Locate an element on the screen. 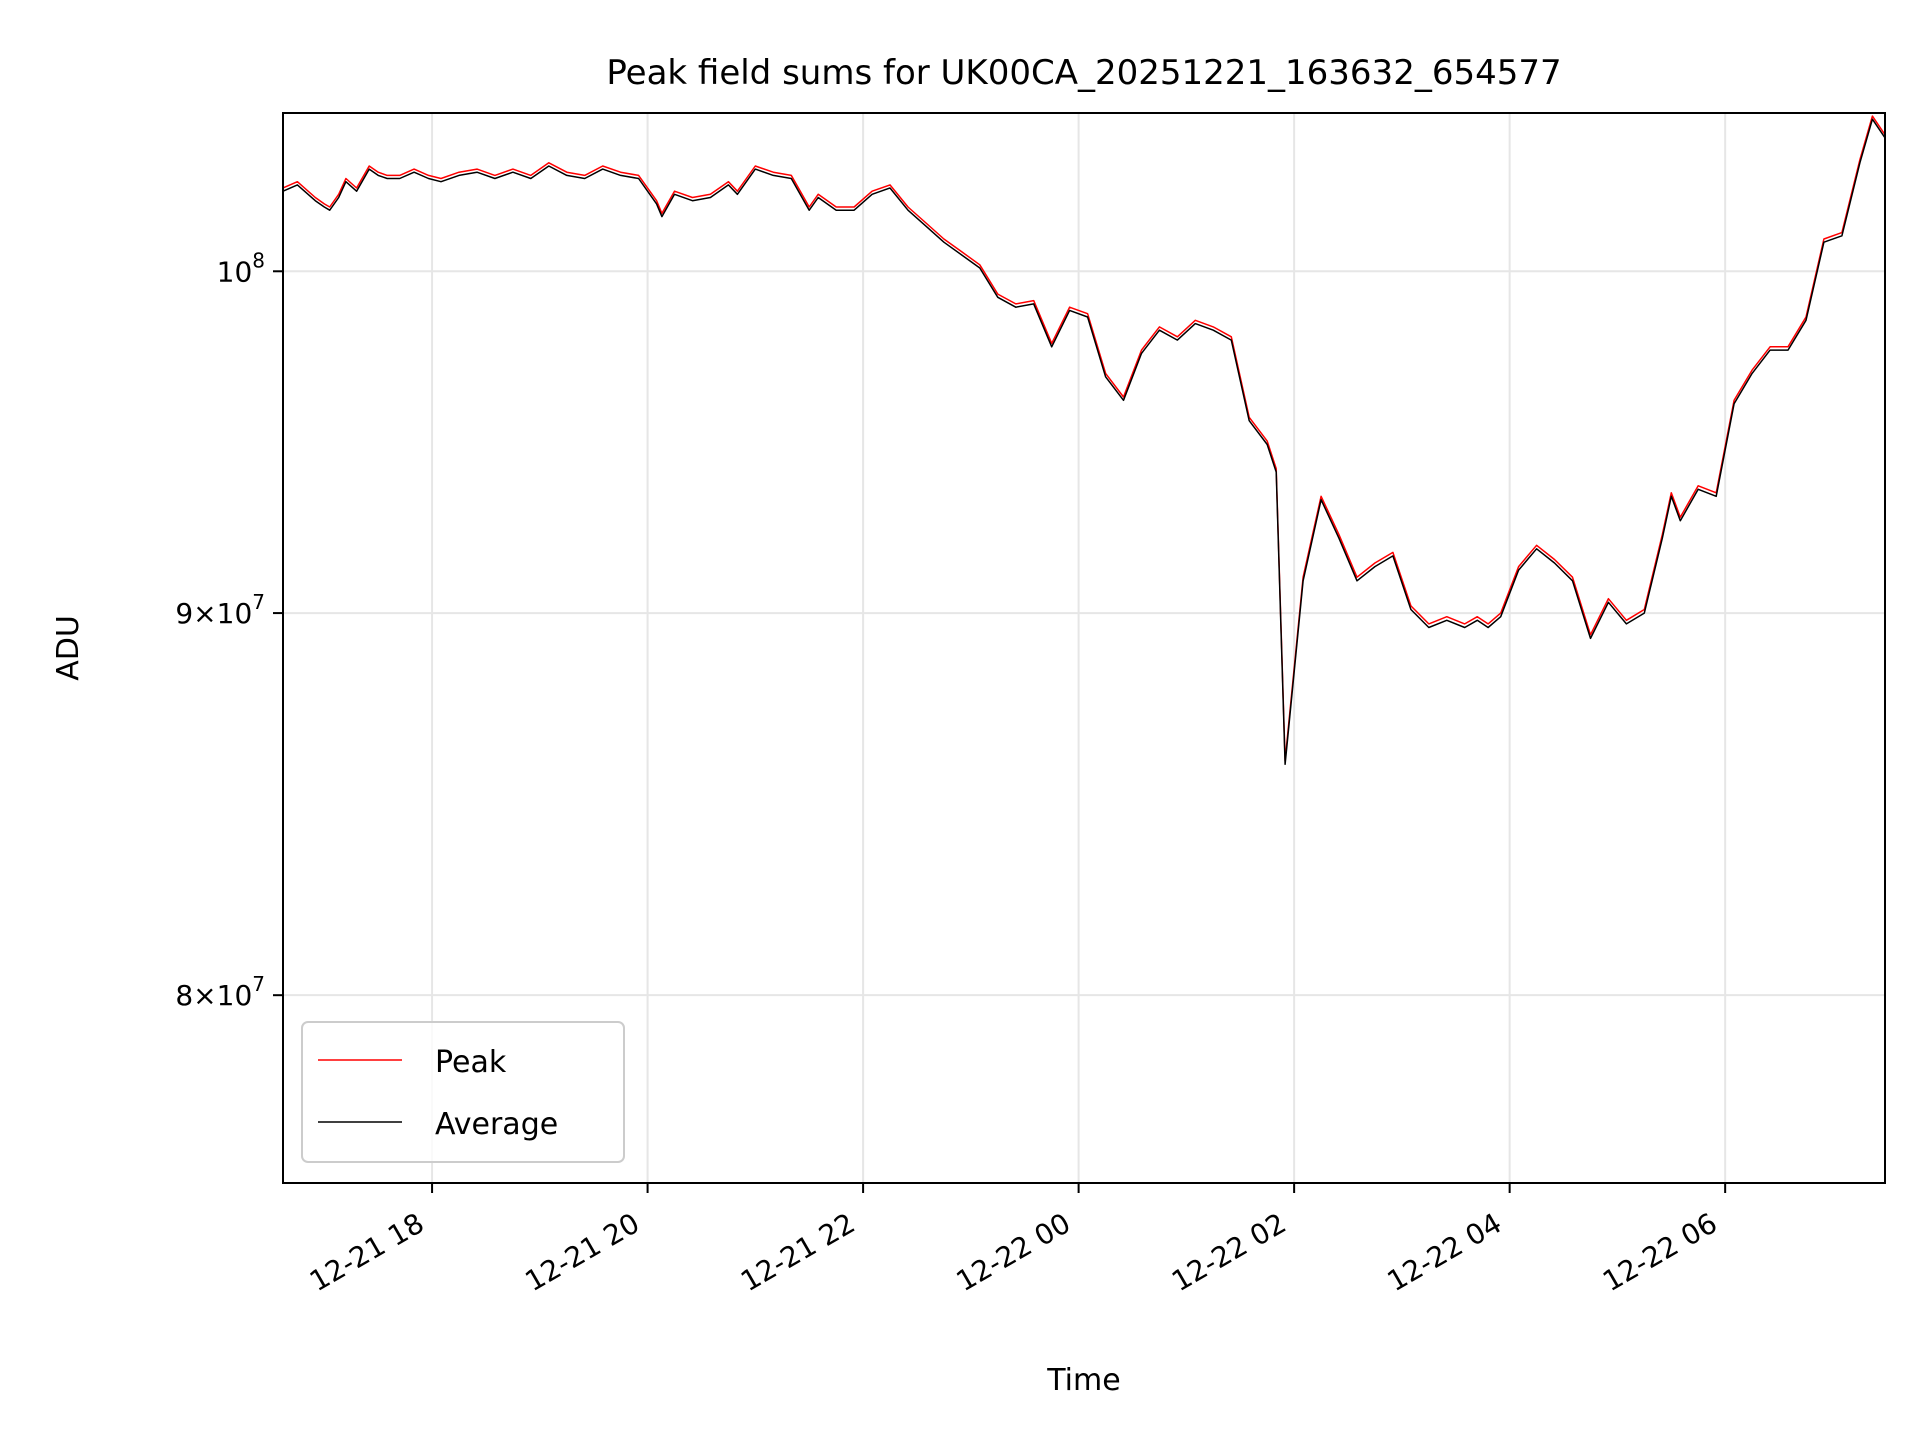 Image resolution: width=1920 pixels, height=1440 pixels. legend: Peak Average is located at coordinates (463, 1092).